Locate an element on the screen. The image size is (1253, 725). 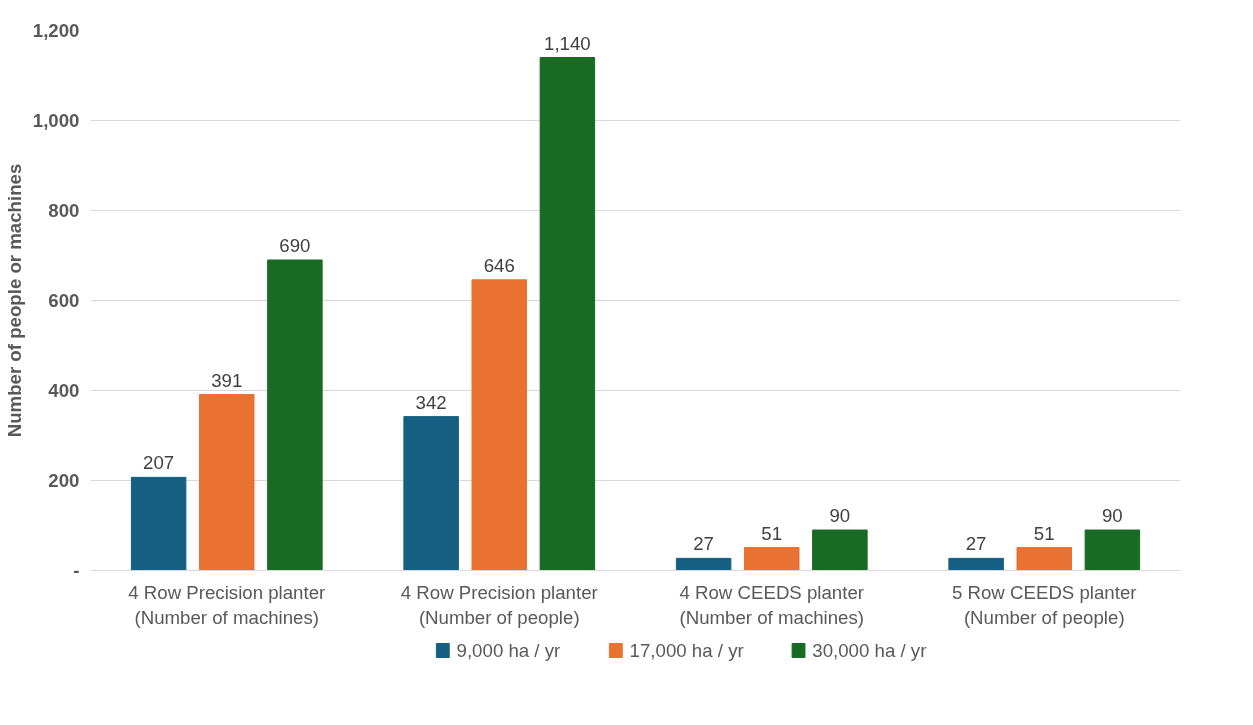
data-label: 690 is located at coordinates (295, 245).